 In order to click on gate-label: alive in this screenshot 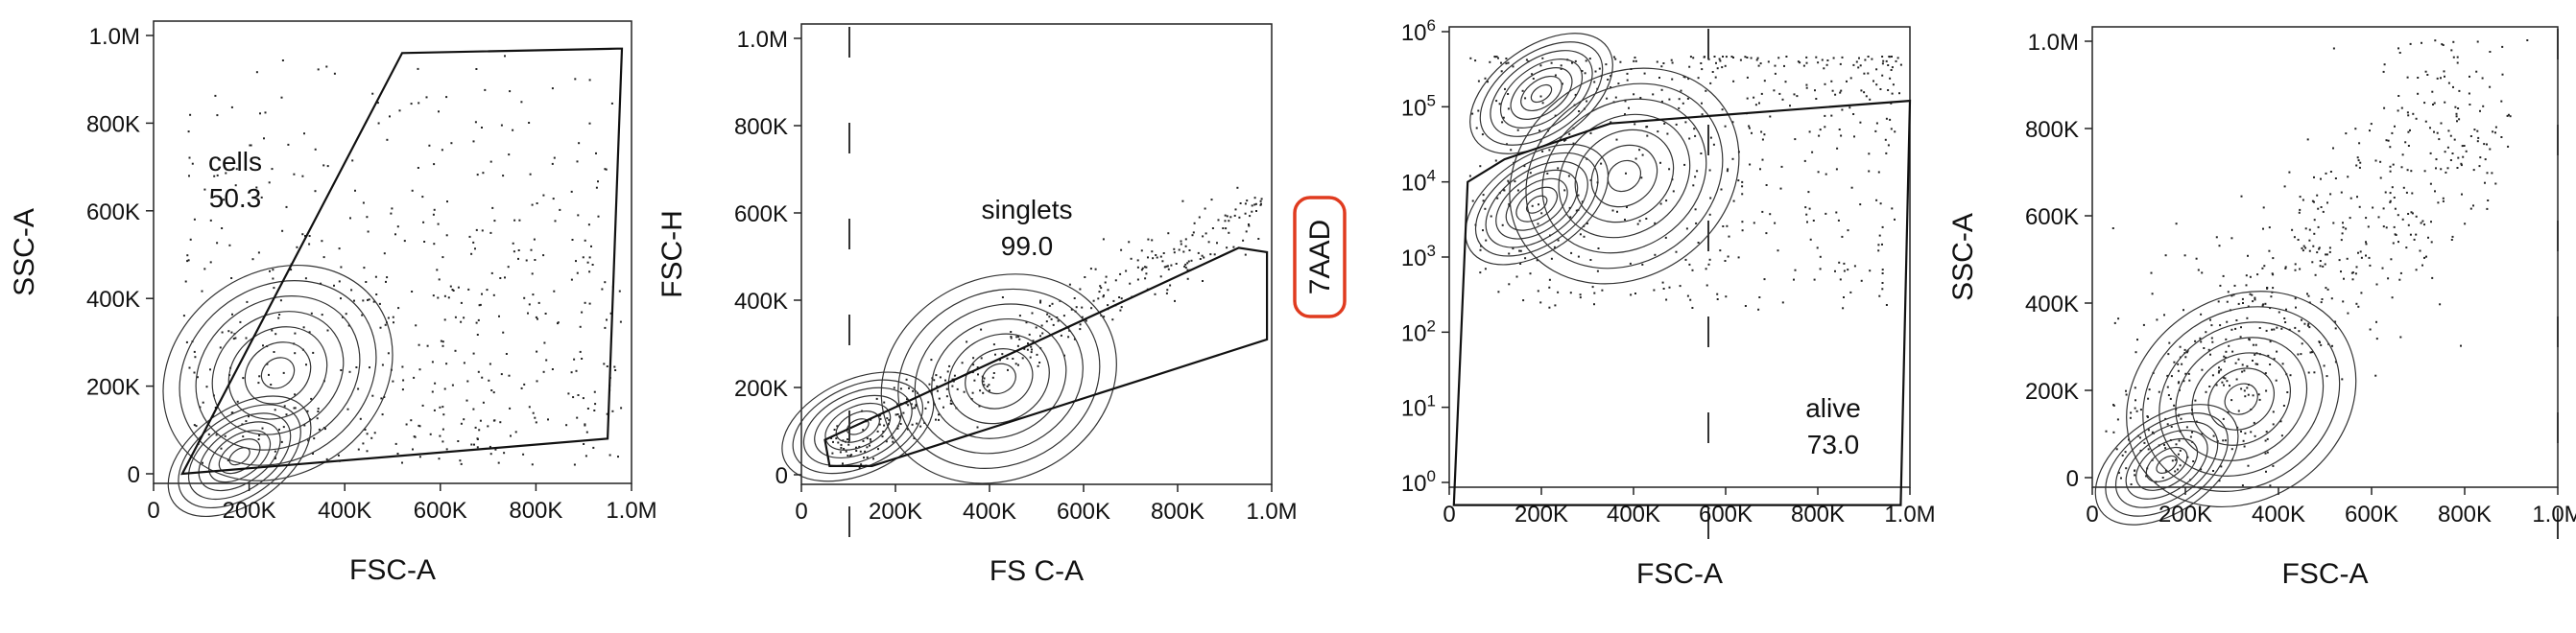, I will do `click(1833, 408)`.